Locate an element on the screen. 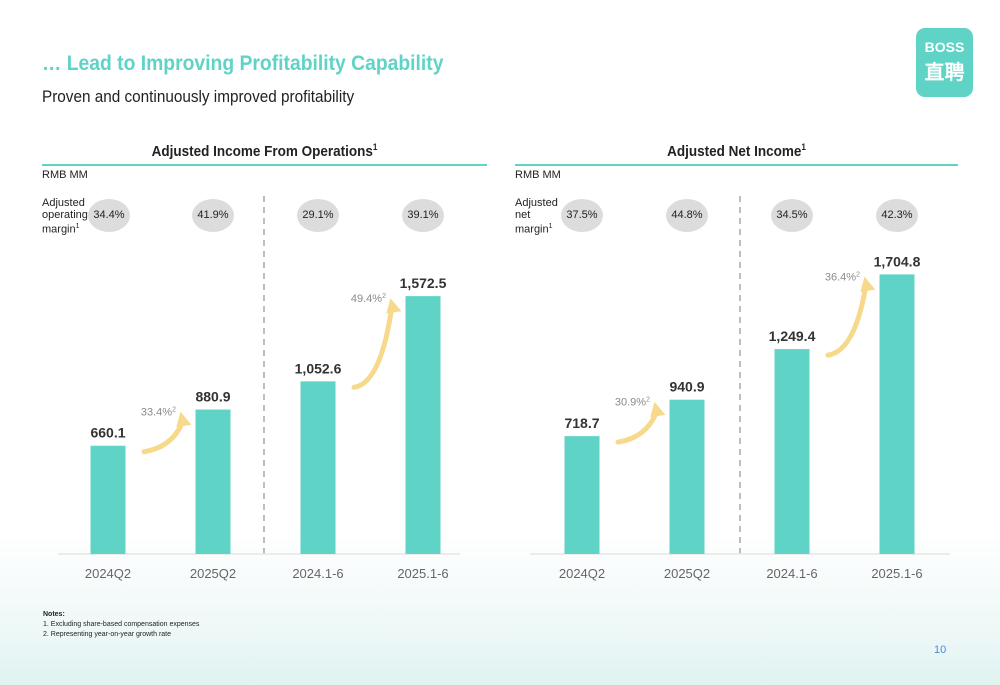 This screenshot has width=1000, height=685. bar-value-label: 880.9 is located at coordinates (212, 397).